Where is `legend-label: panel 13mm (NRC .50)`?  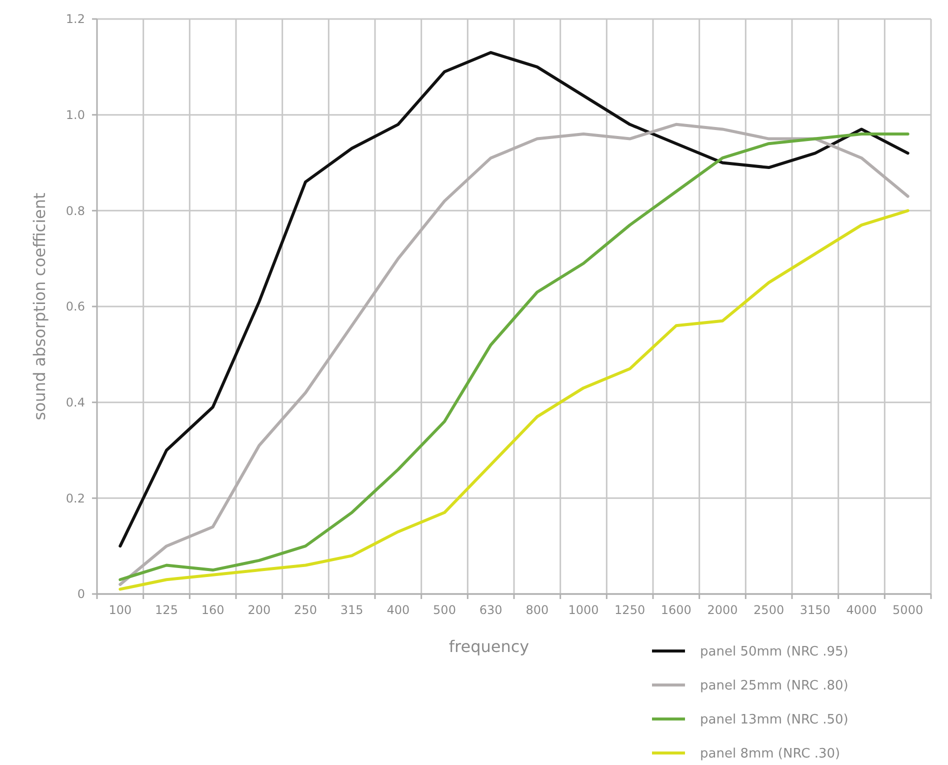 legend-label: panel 13mm (NRC .50) is located at coordinates (774, 720).